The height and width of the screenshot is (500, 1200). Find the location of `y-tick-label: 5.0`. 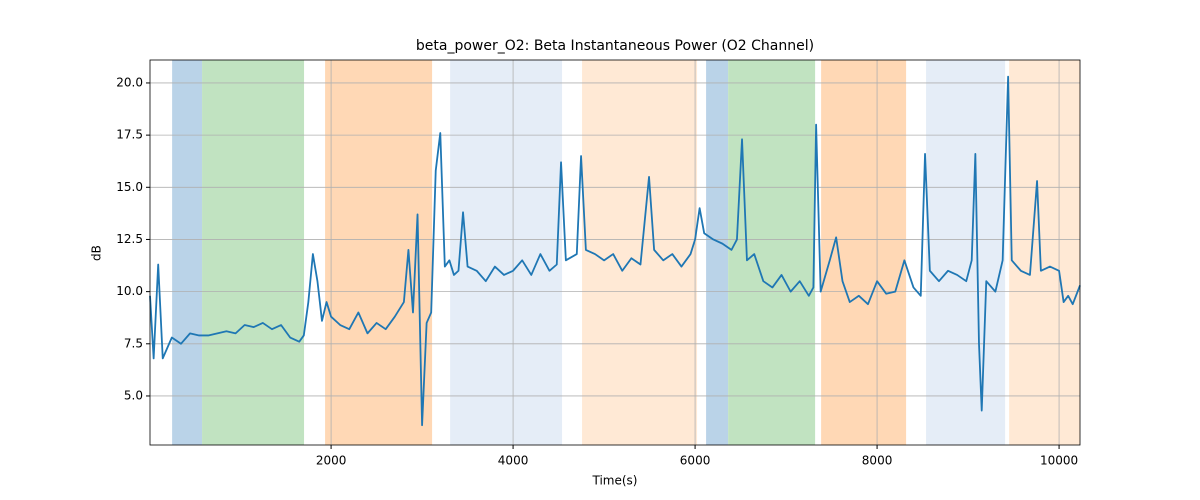

y-tick-label: 5.0 is located at coordinates (133, 395).